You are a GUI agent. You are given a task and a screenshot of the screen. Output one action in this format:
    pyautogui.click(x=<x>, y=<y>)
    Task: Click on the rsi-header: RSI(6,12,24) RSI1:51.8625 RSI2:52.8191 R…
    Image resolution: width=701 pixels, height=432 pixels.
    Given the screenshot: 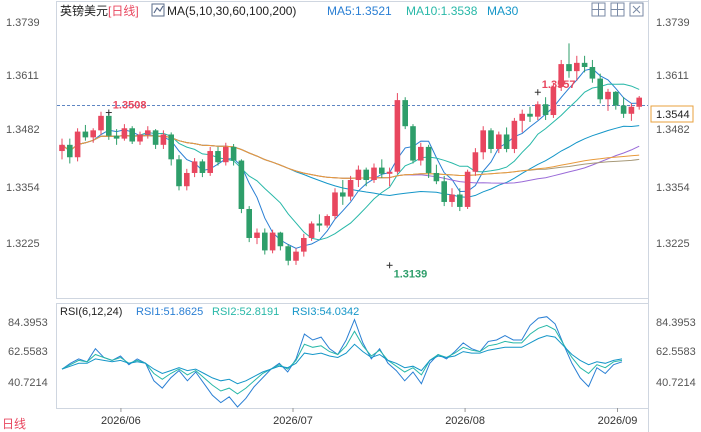 What is the action you would take?
    pyautogui.click(x=209, y=312)
    